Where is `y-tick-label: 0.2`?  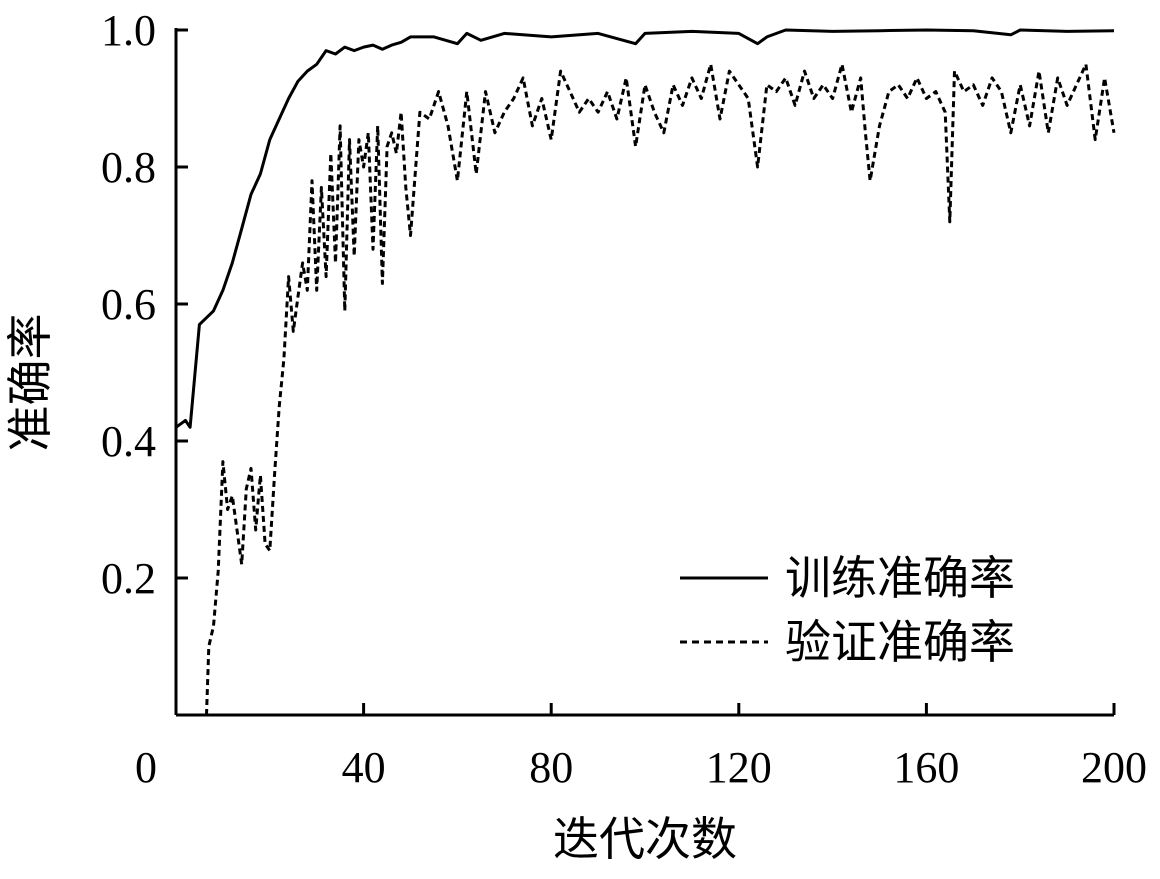
y-tick-label: 0.2 is located at coordinates (128, 578).